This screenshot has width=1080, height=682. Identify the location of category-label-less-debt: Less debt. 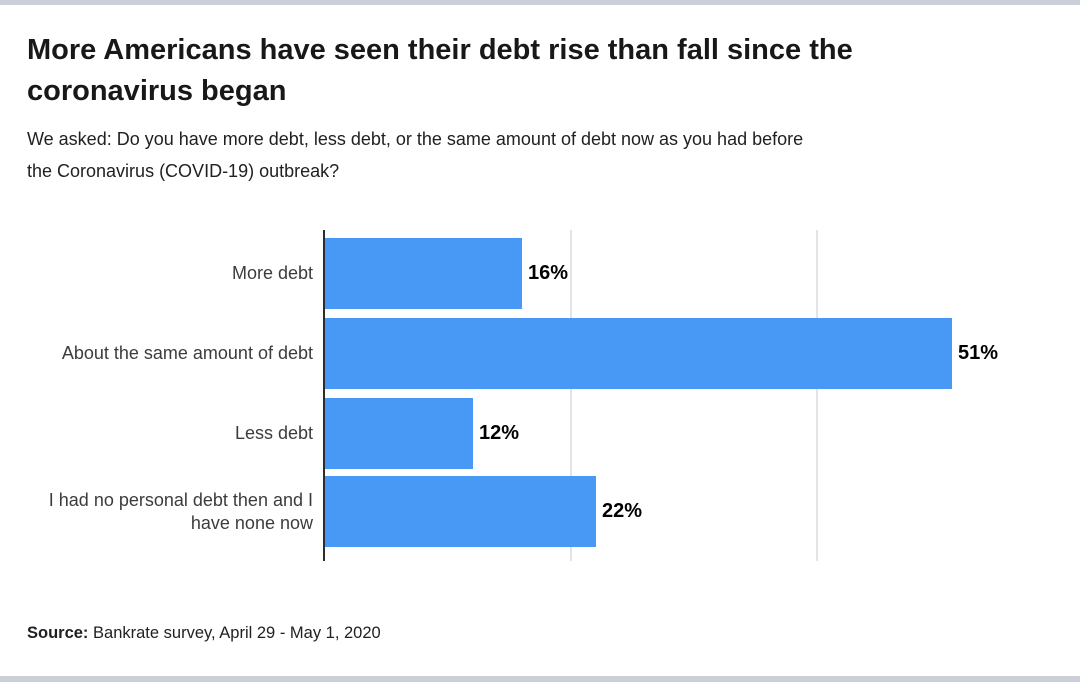
(273, 433).